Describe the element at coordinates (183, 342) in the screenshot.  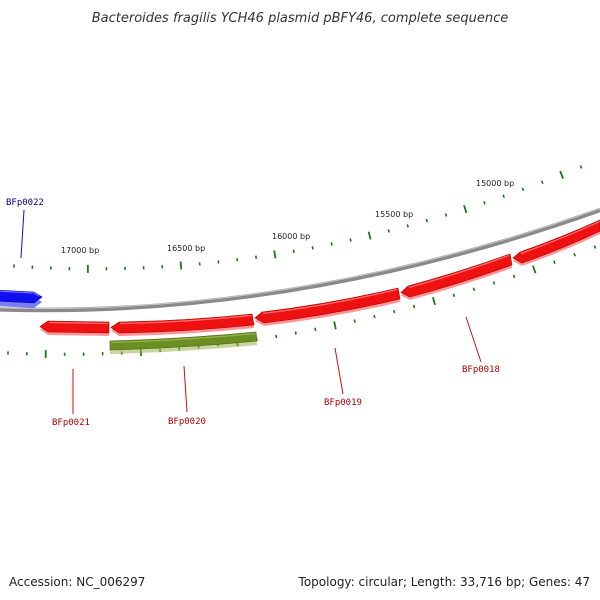
I see `feature-olive` at that location.